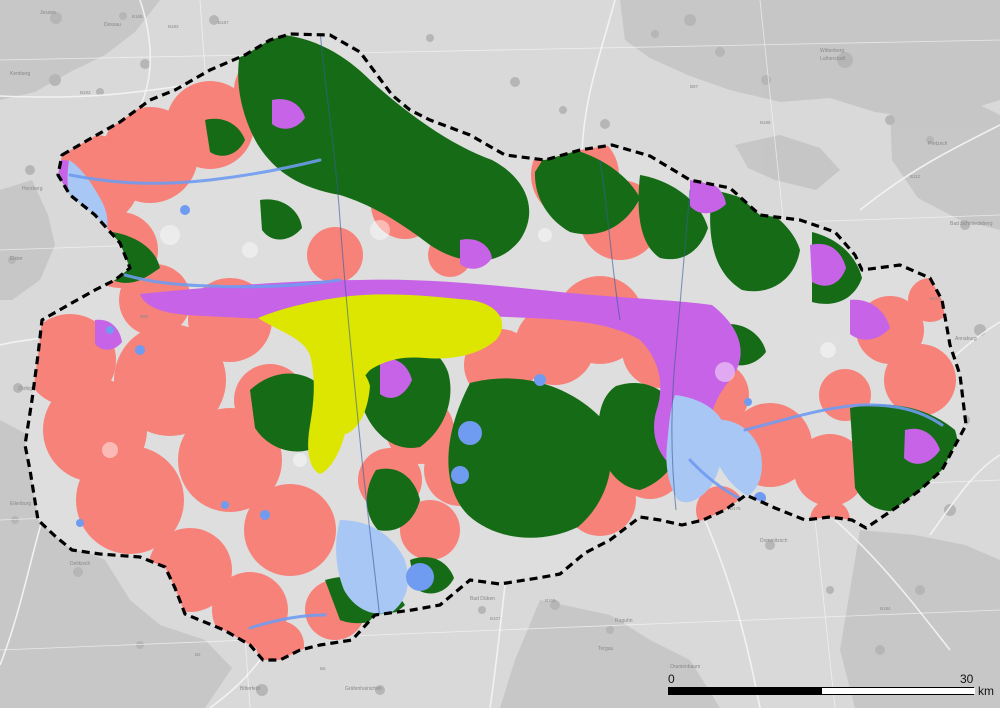 This screenshot has width=1000, height=708. Describe the element at coordinates (971, 224) in the screenshot. I see `place-label: Bad Schmiedeberg` at that location.